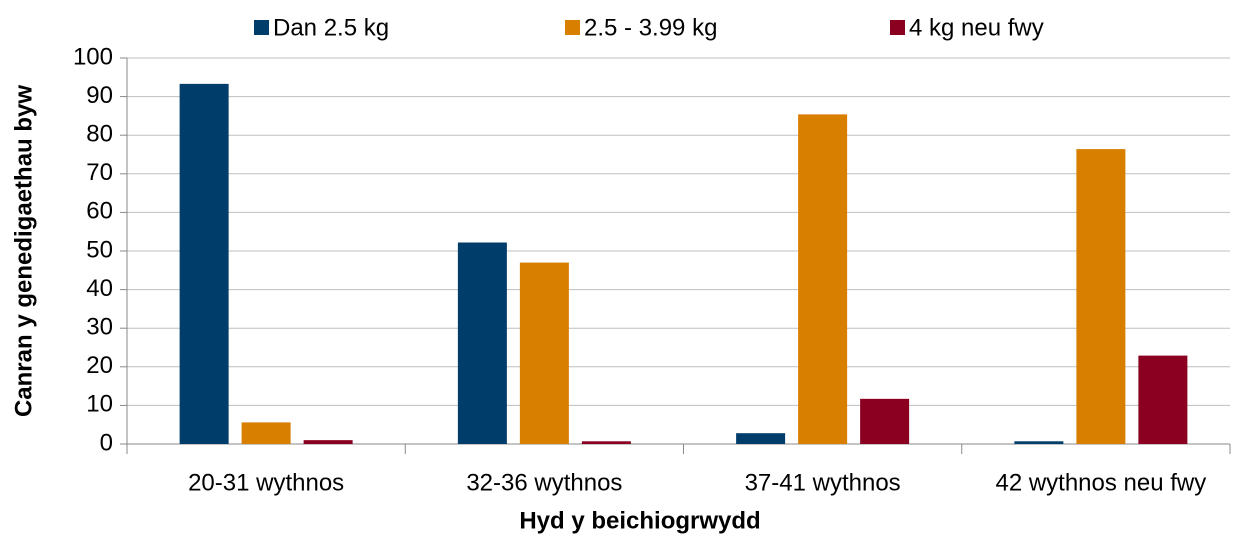 This screenshot has height=538, width=1246. I want to click on y-tick-label: 40, so click(99, 288).